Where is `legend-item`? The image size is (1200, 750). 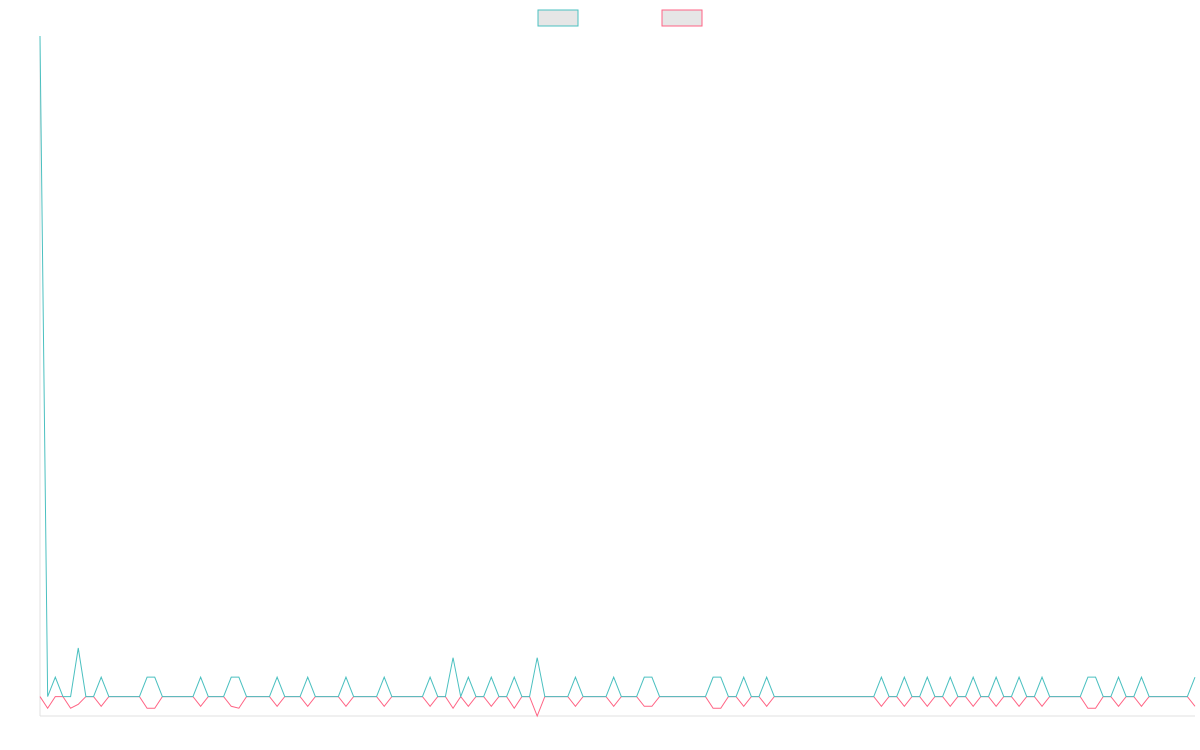
legend-item is located at coordinates (558, 18).